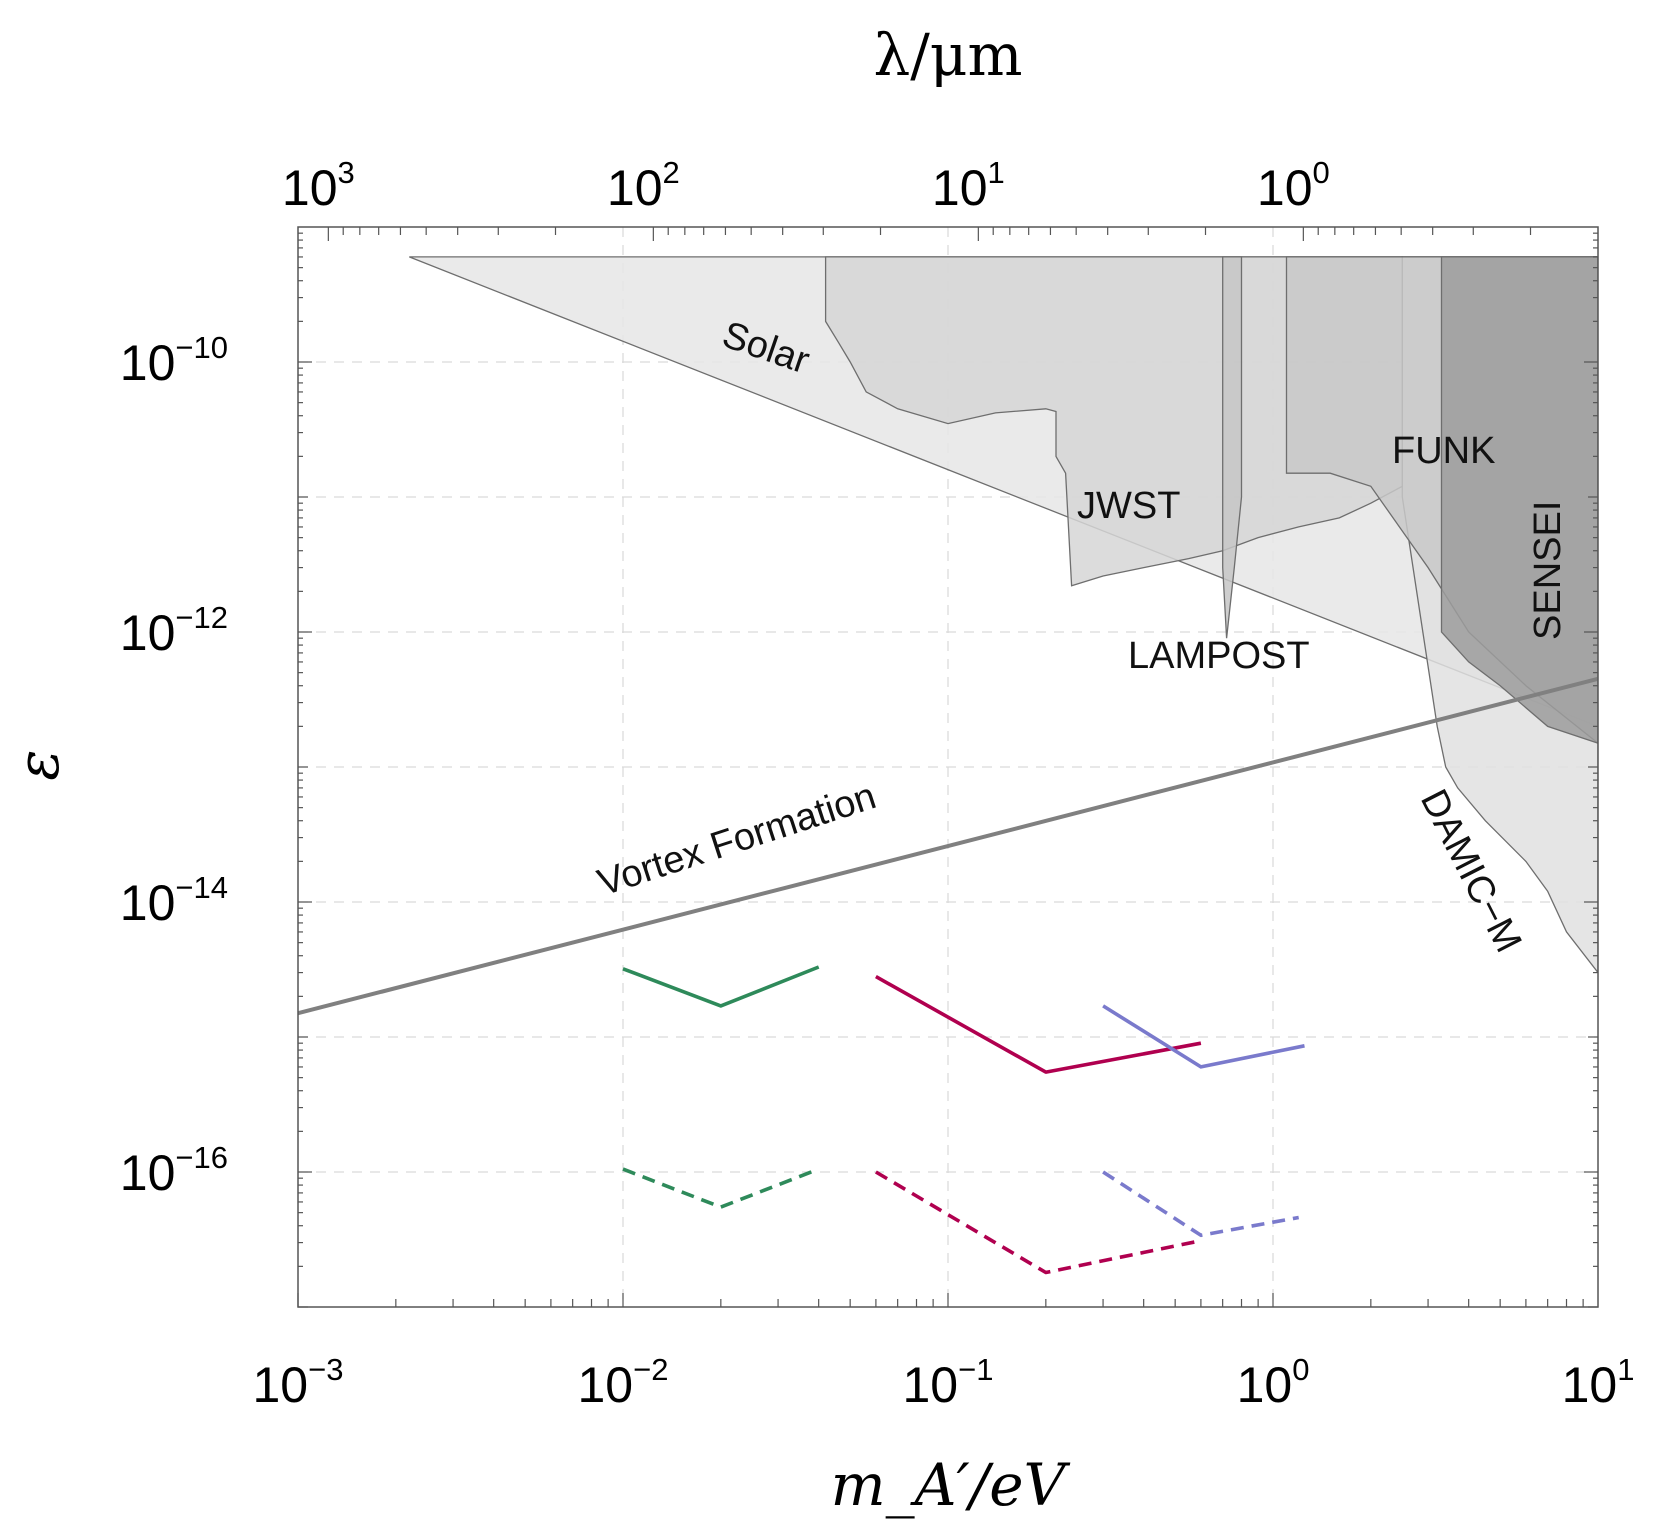 The width and height of the screenshot is (1661, 1532). What do you see at coordinates (721, 986) in the screenshot?
I see `projection-green-solid` at bounding box center [721, 986].